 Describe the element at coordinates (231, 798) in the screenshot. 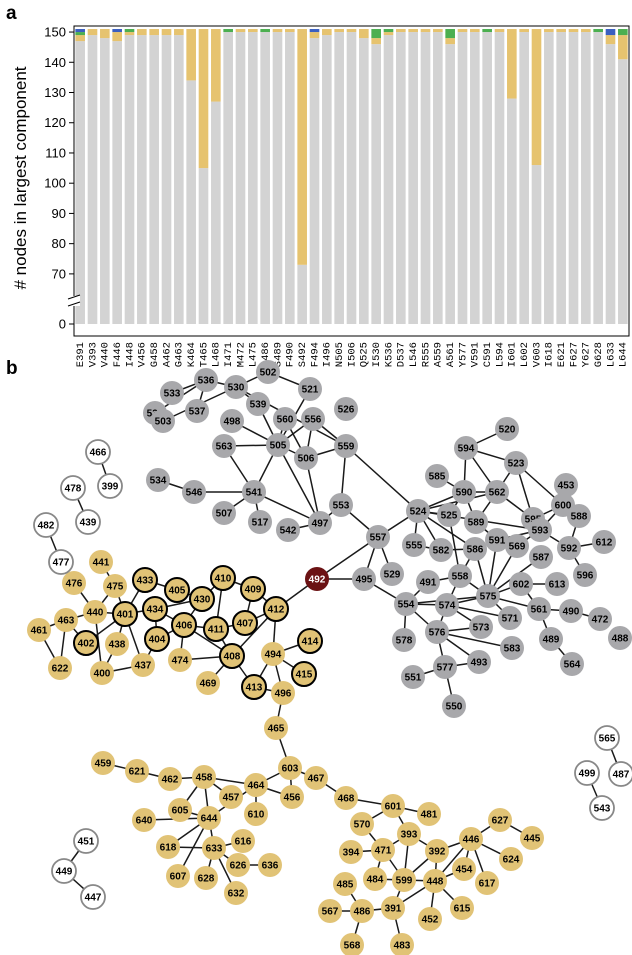

I see `node-label: 457` at that location.